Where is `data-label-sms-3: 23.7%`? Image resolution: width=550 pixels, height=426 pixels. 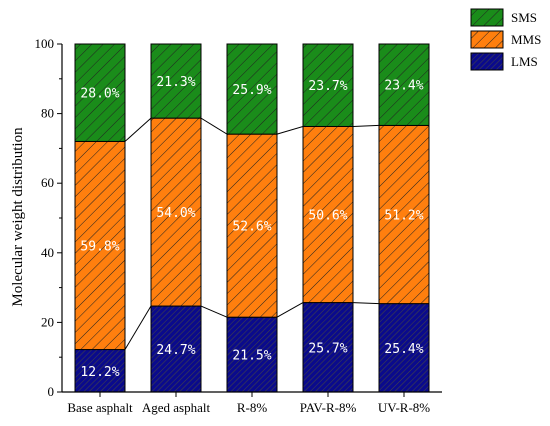 data-label-sms-3: 23.7% is located at coordinates (327, 86).